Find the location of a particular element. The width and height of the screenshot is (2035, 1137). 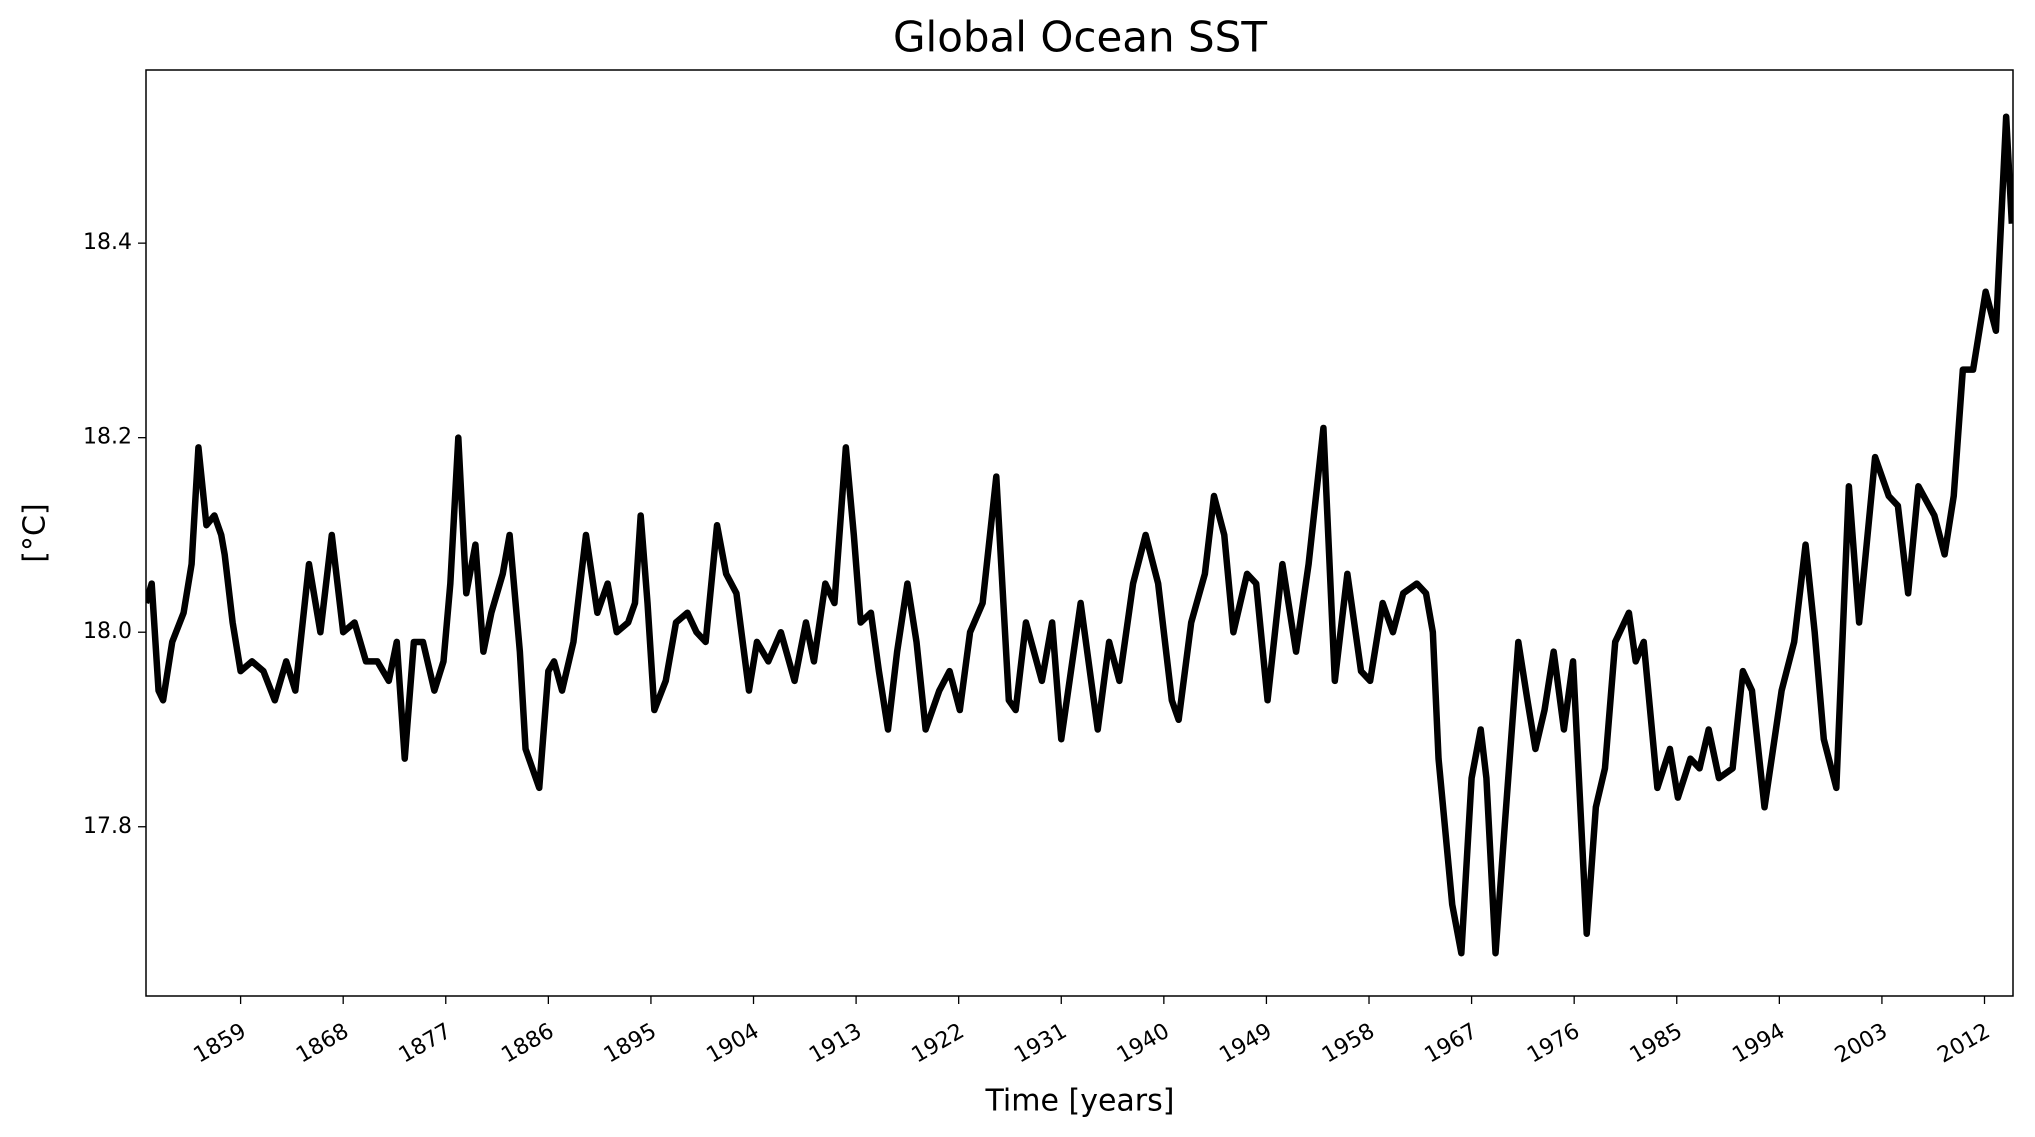

x-tick-label: 1886 is located at coordinates (527, 1044).